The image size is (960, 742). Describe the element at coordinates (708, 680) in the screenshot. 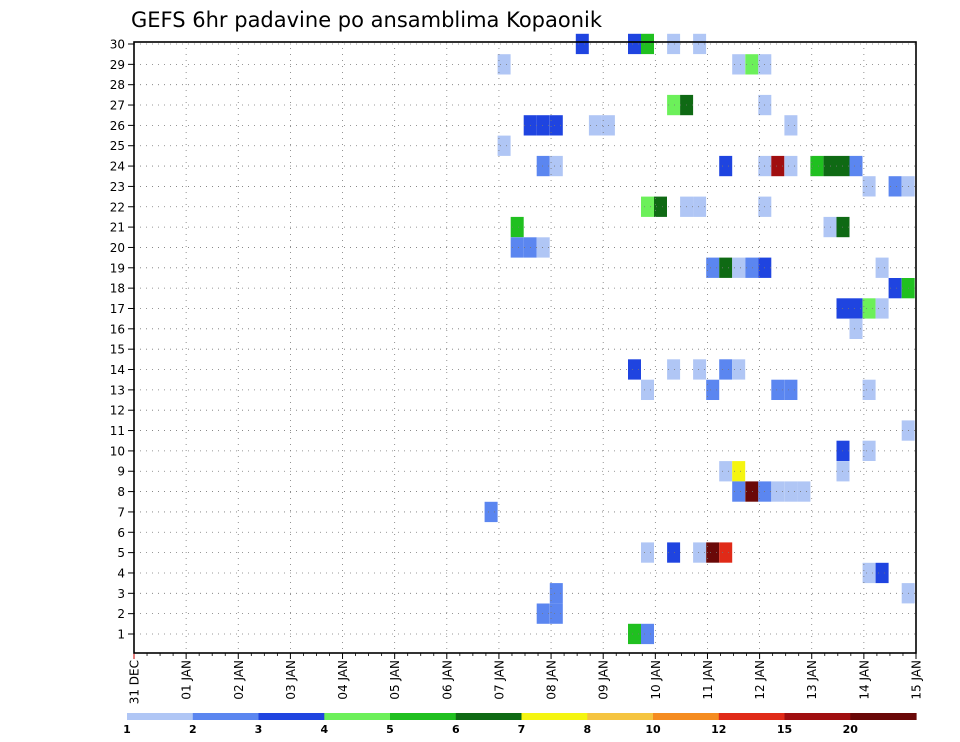

I see `x-tick-label: 11 JAN` at that location.